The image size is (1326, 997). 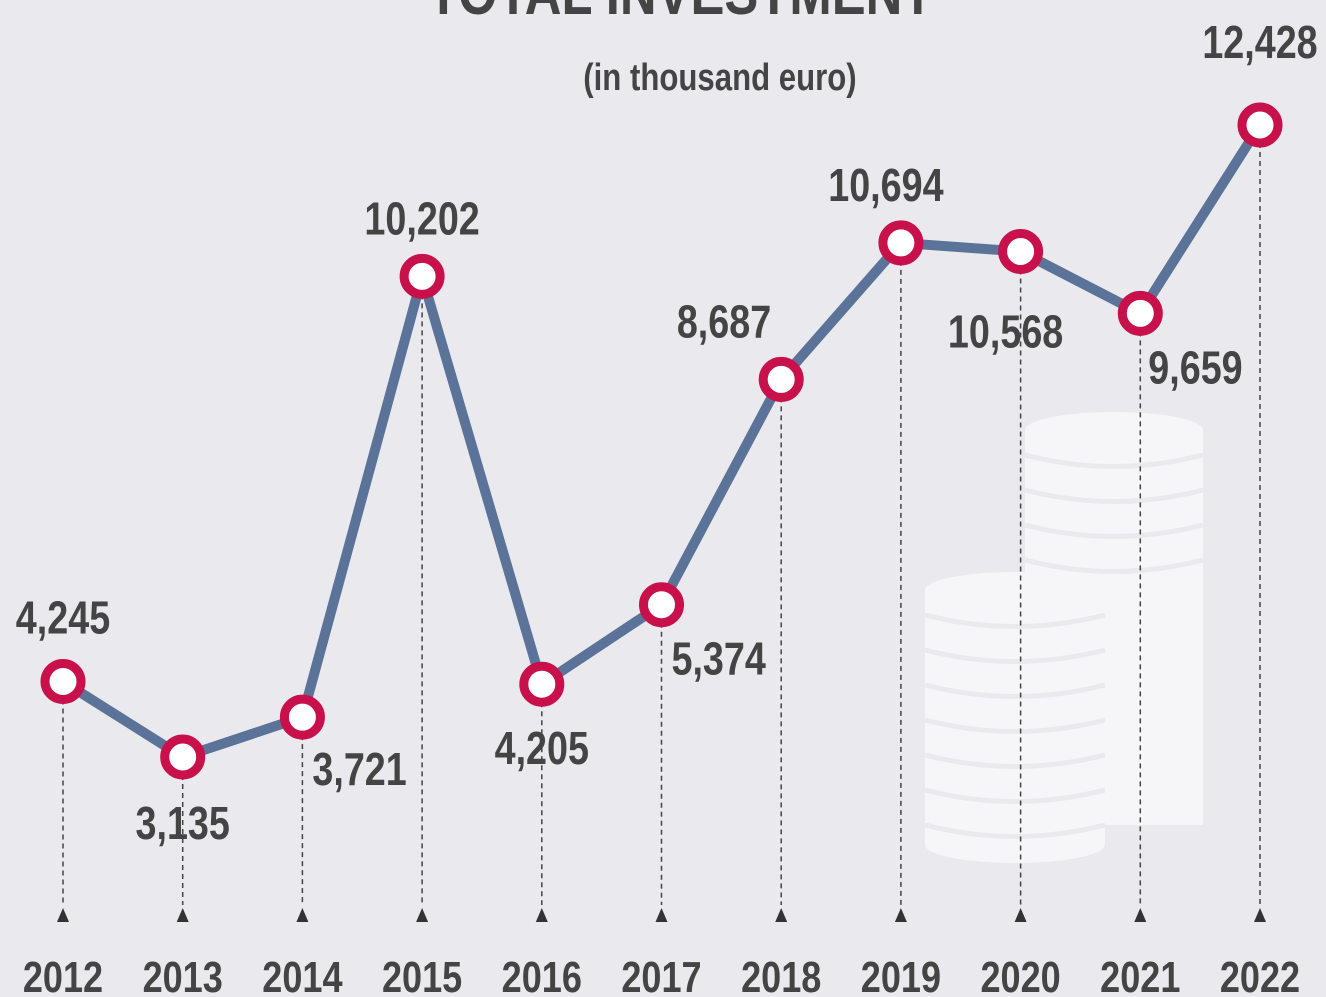 What do you see at coordinates (542, 975) in the screenshot?
I see `x-tick-label: 2016` at bounding box center [542, 975].